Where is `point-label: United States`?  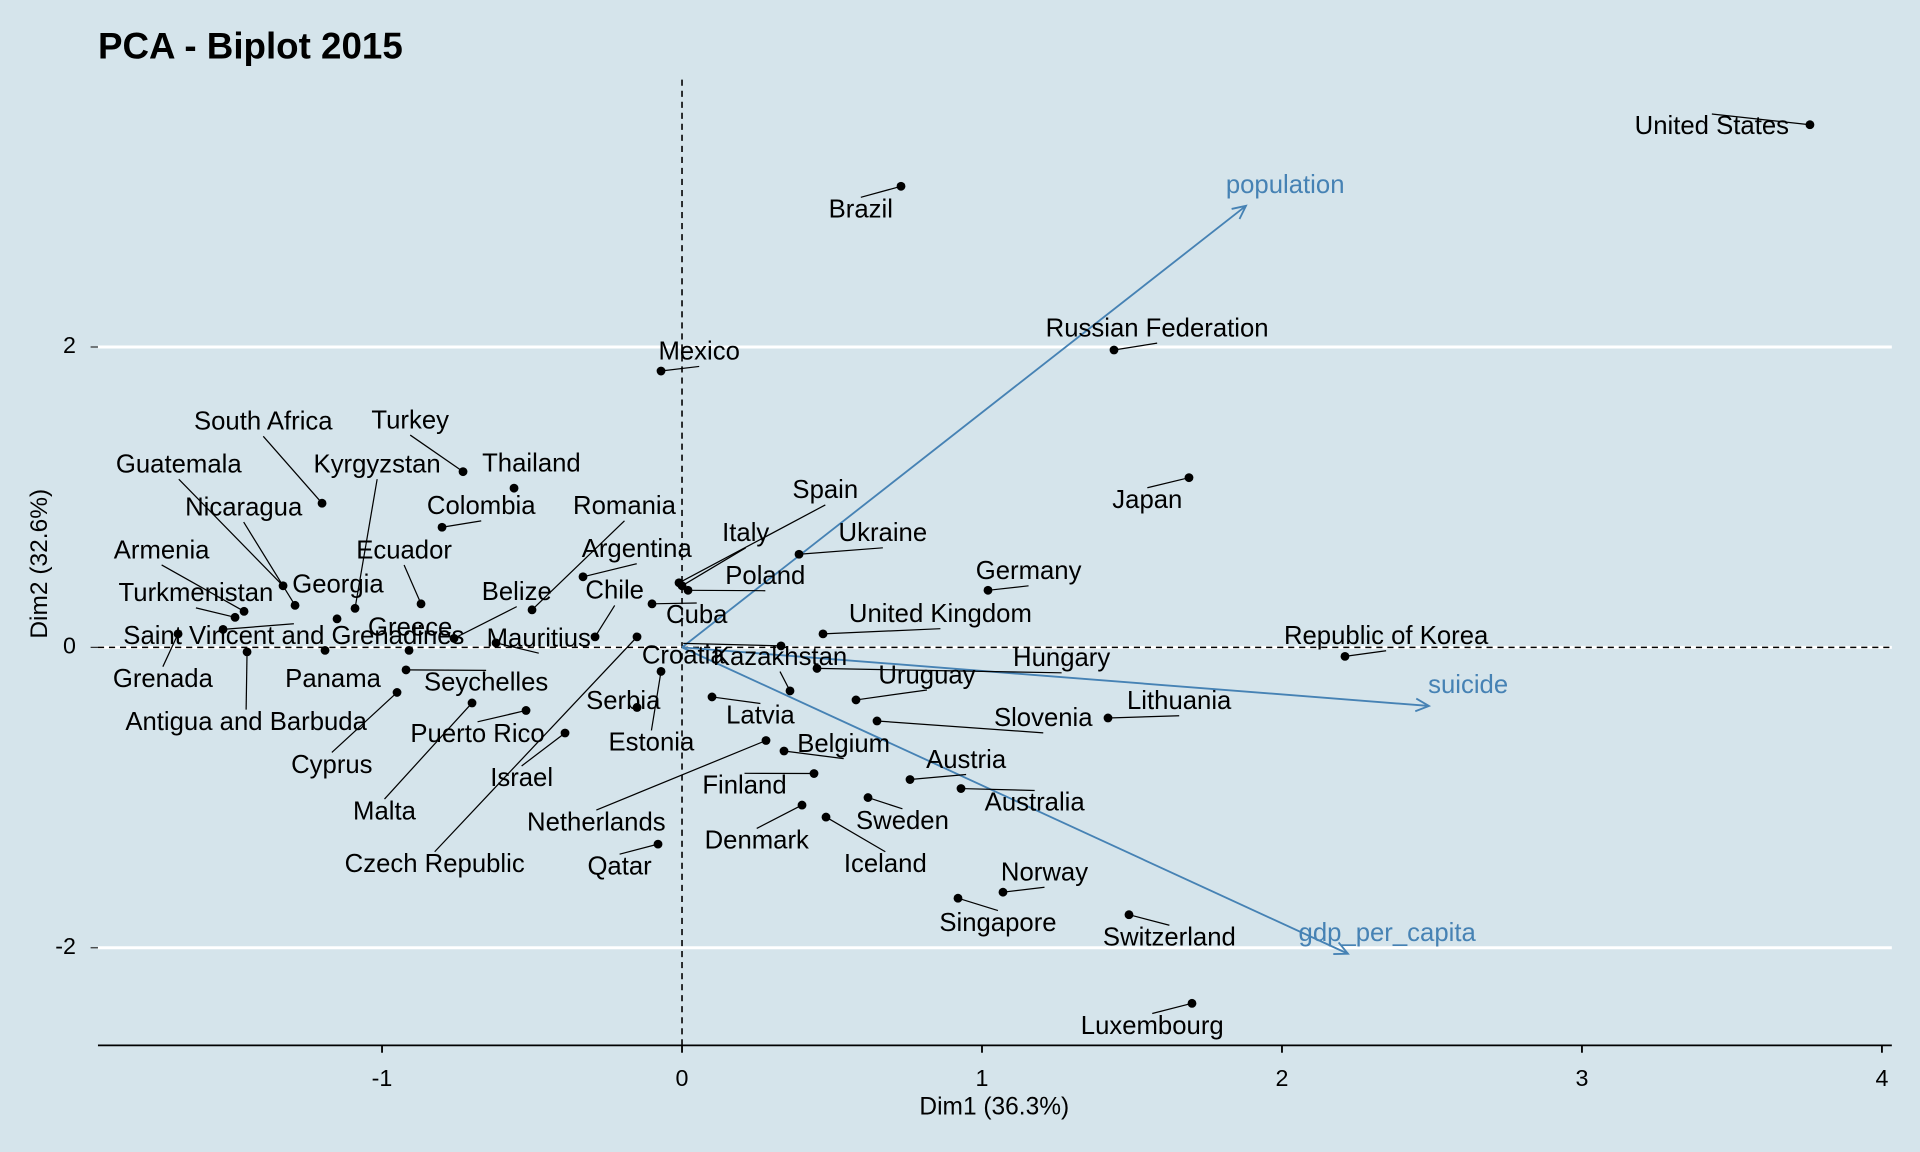
point-label: United States is located at coordinates (1712, 126).